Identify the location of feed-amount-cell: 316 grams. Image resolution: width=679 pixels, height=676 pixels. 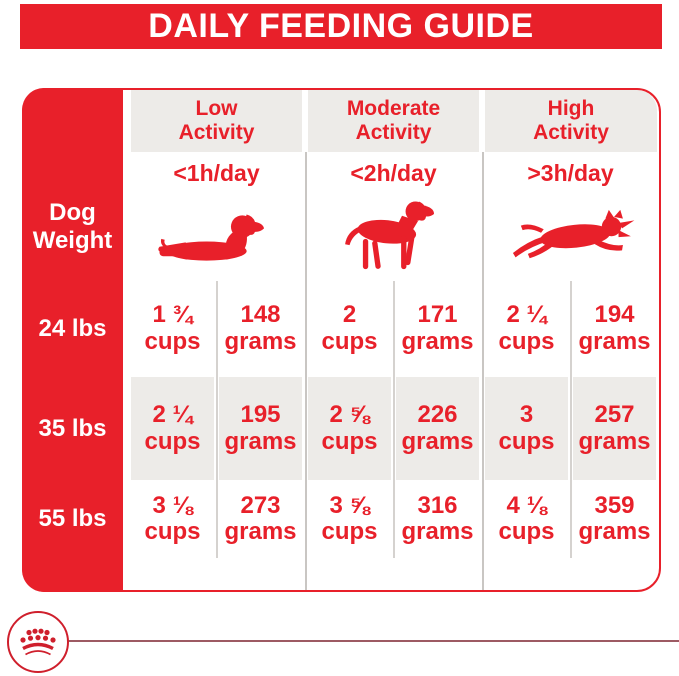
(437, 518).